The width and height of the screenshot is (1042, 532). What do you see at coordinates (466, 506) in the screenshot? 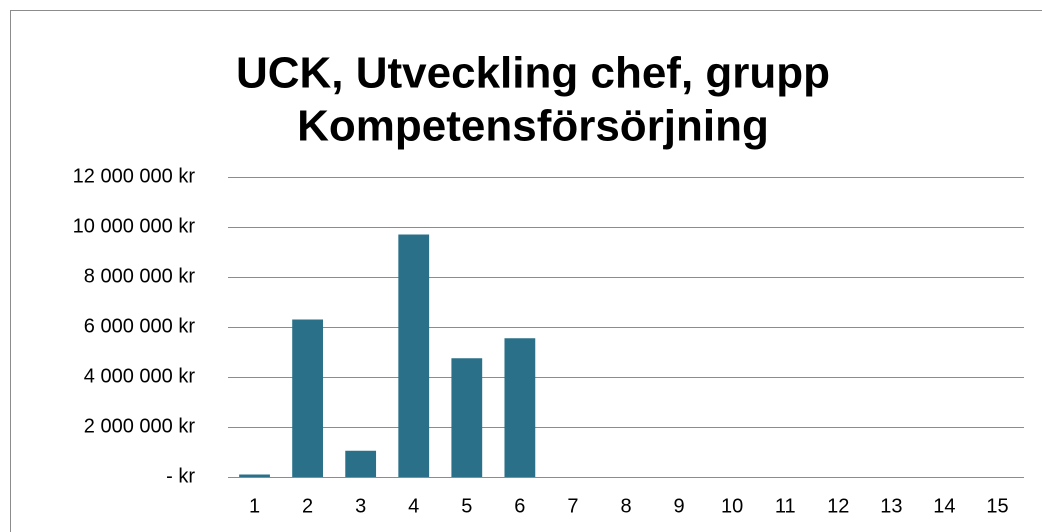
I see `x-tick-label: 5` at bounding box center [466, 506].